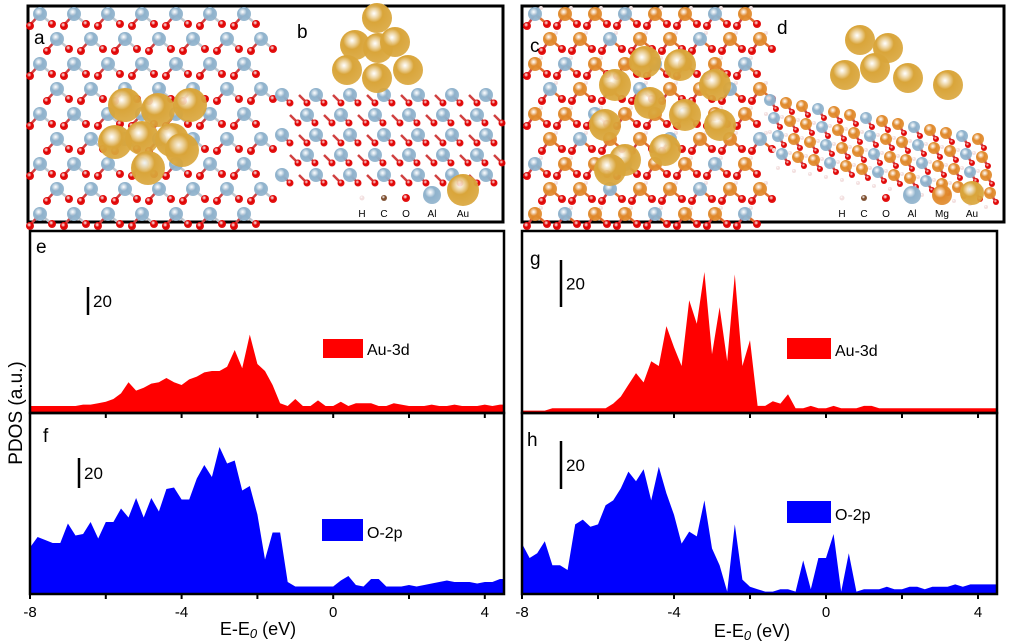 This screenshot has width=1011, height=642. What do you see at coordinates (759, 342) in the screenshot?
I see `series-area-au-3d` at bounding box center [759, 342].